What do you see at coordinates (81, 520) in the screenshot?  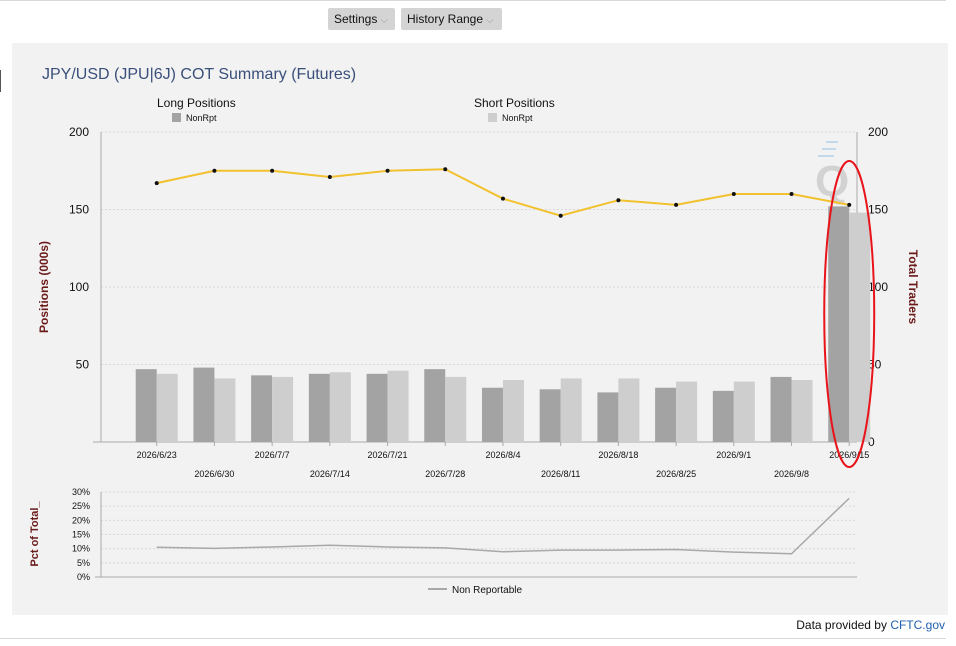 I see `pct-tick-label: 20%` at bounding box center [81, 520].